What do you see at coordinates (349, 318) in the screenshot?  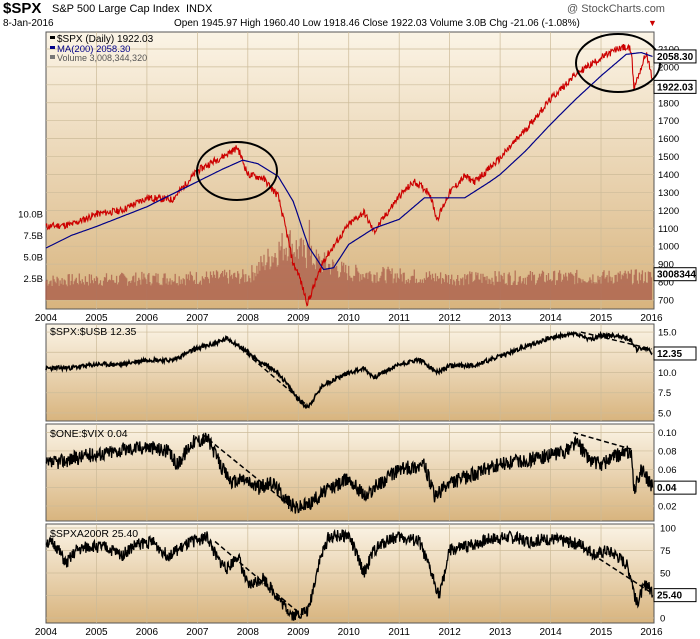 I see `price-x-tick: 2010` at bounding box center [349, 318].